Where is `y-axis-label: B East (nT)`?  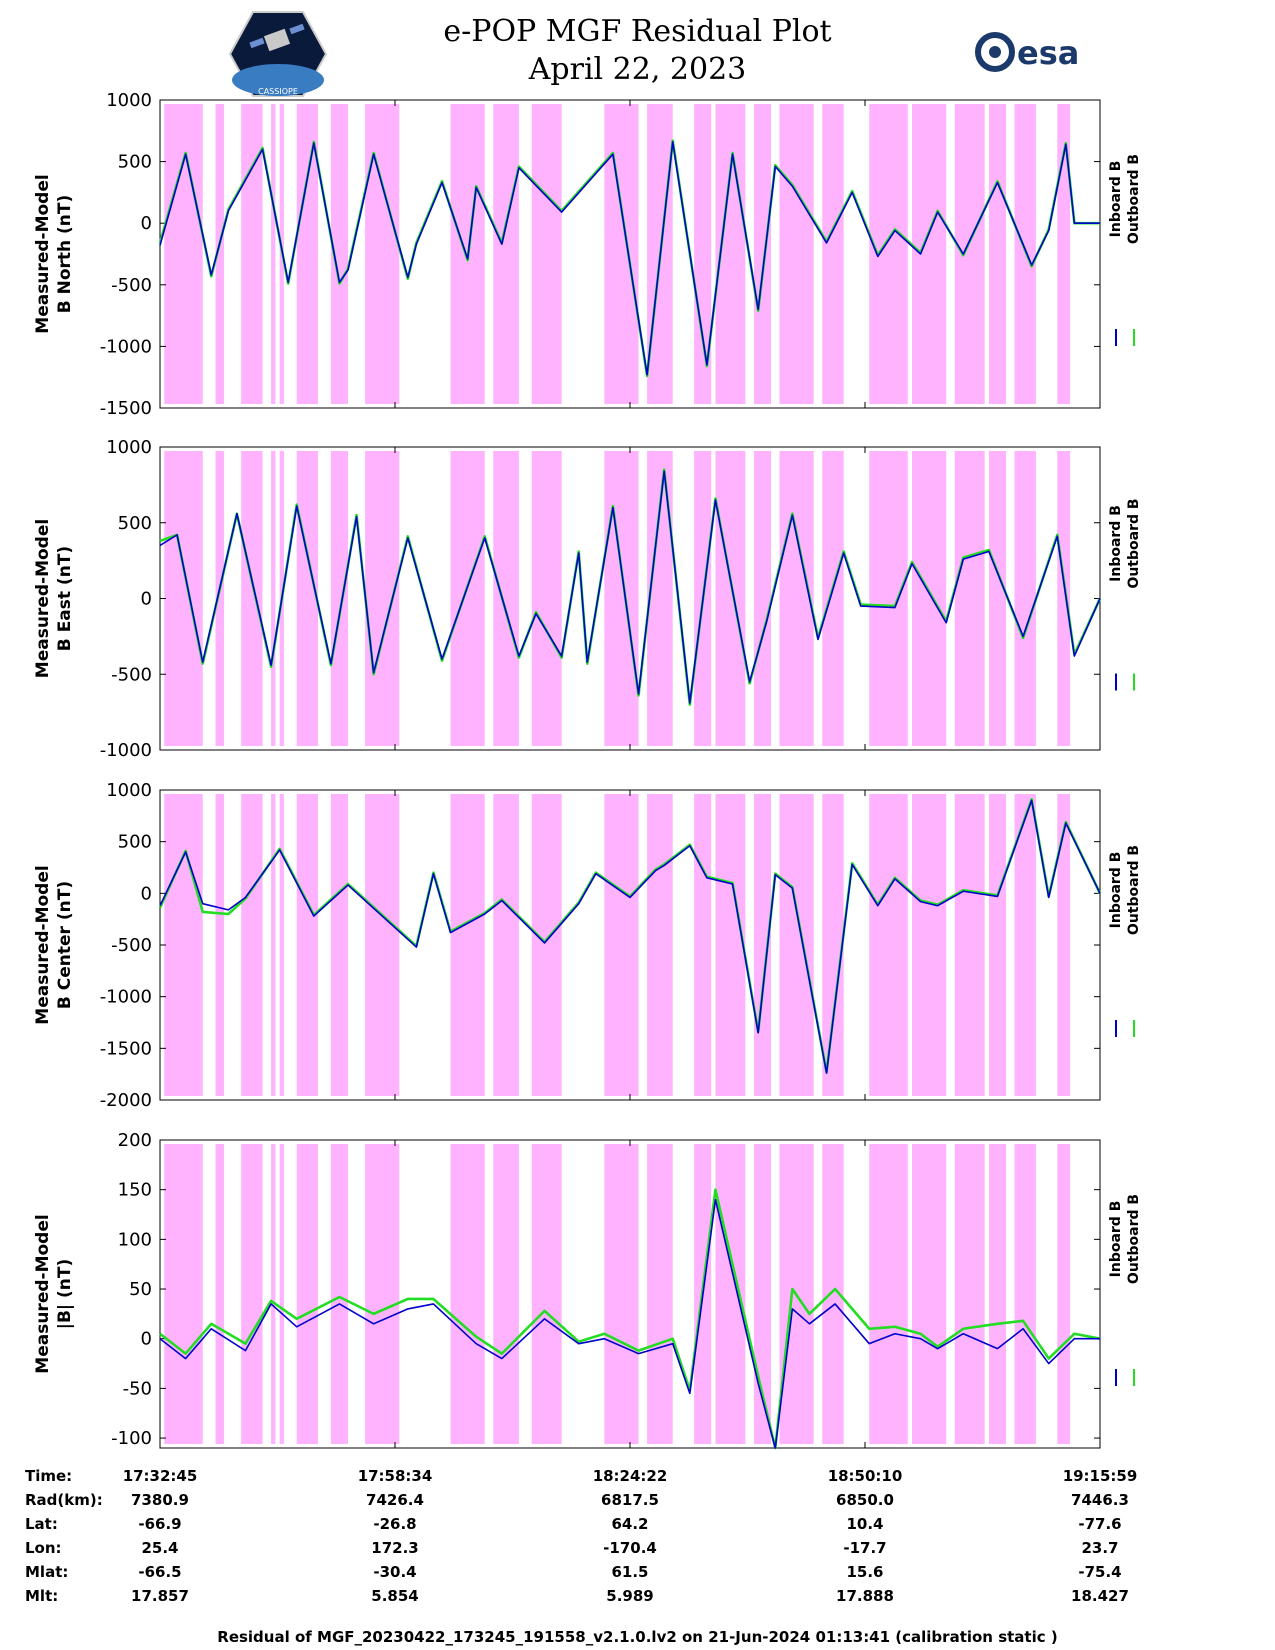
y-axis-label: B East (nT) is located at coordinates (65, 598).